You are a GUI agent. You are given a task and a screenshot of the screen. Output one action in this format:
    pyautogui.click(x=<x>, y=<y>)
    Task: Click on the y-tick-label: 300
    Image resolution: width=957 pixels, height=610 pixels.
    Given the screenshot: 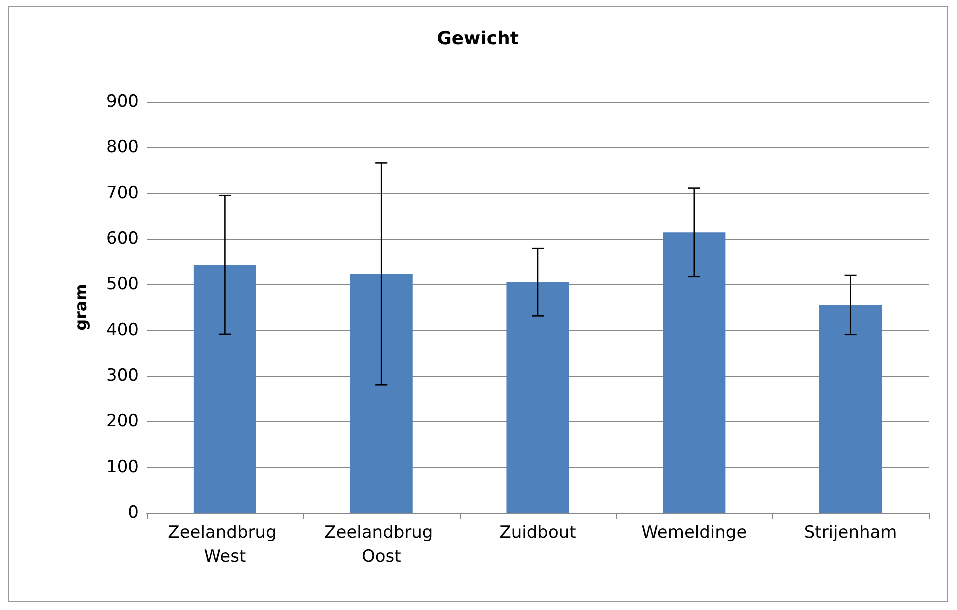 What is the action you would take?
    pyautogui.click(x=122, y=376)
    